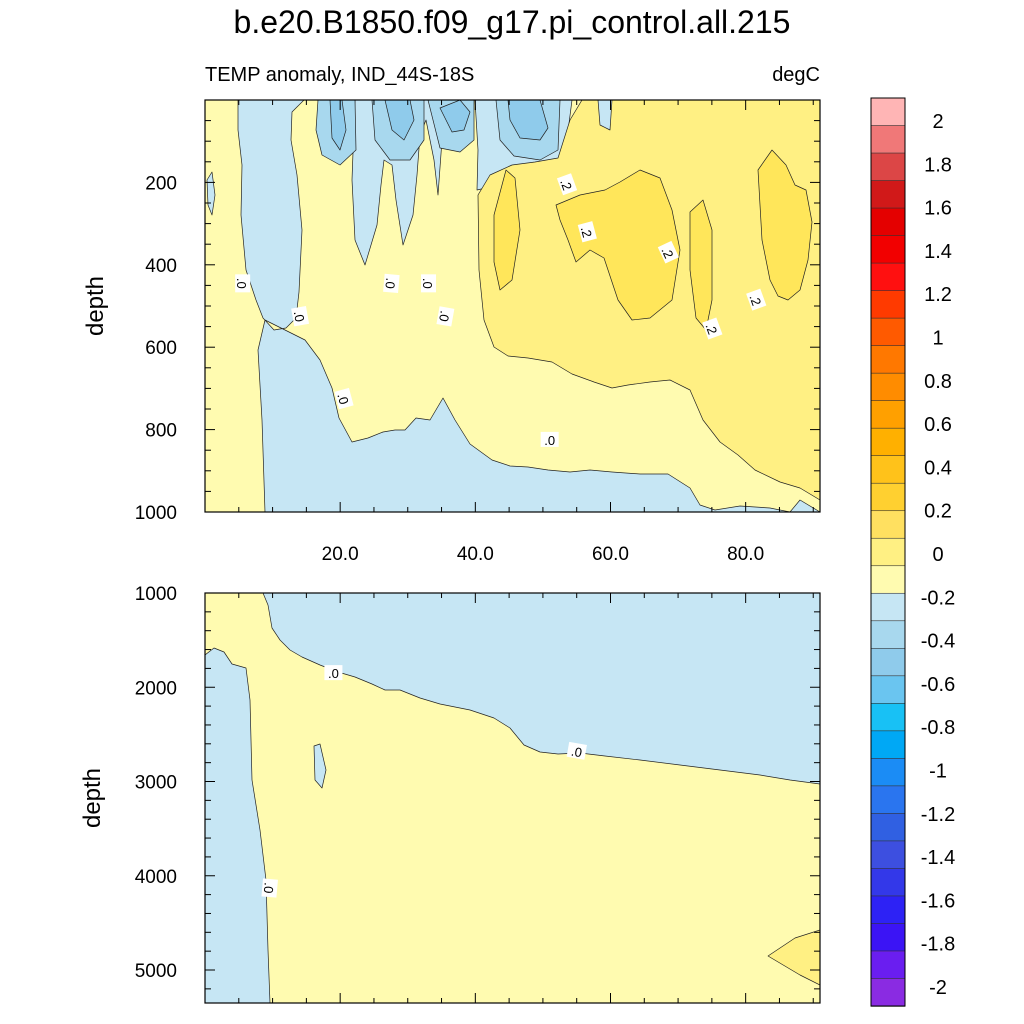 The height and width of the screenshot is (1024, 1024). What do you see at coordinates (938, 382) in the screenshot?
I see `colorbar-label: 0.8` at bounding box center [938, 382].